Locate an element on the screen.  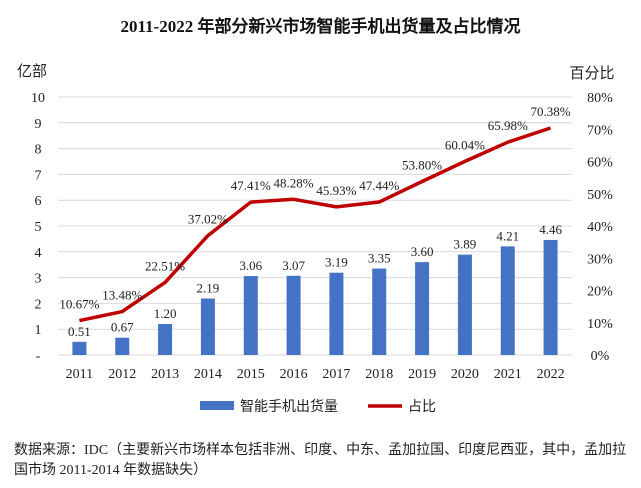
left-tick-label: 2 is located at coordinates (38, 304).